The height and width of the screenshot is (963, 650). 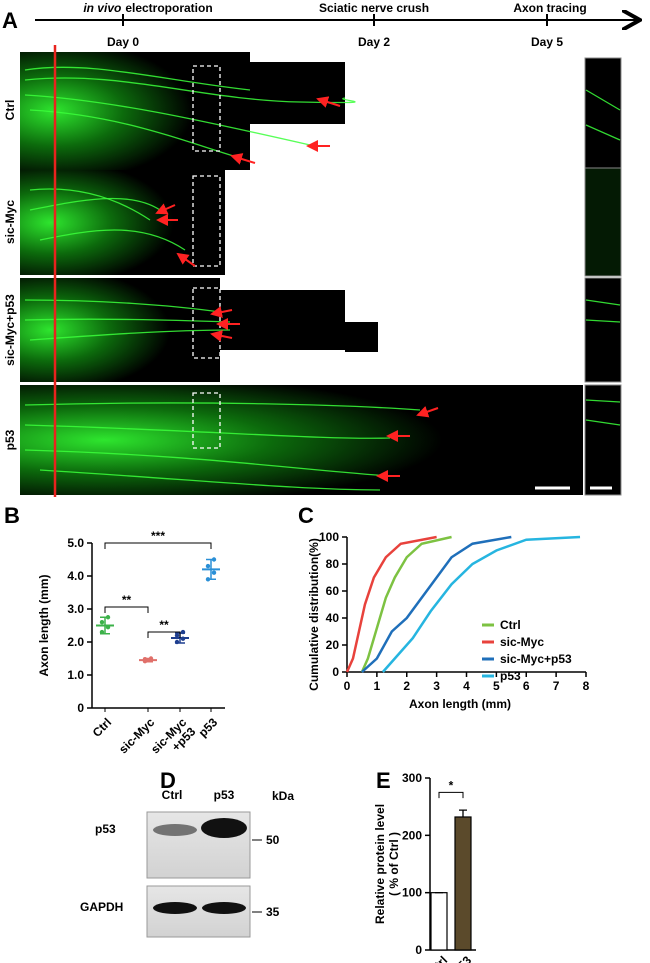 I want to click on timeline-day: Day 2, so click(x=374, y=42).